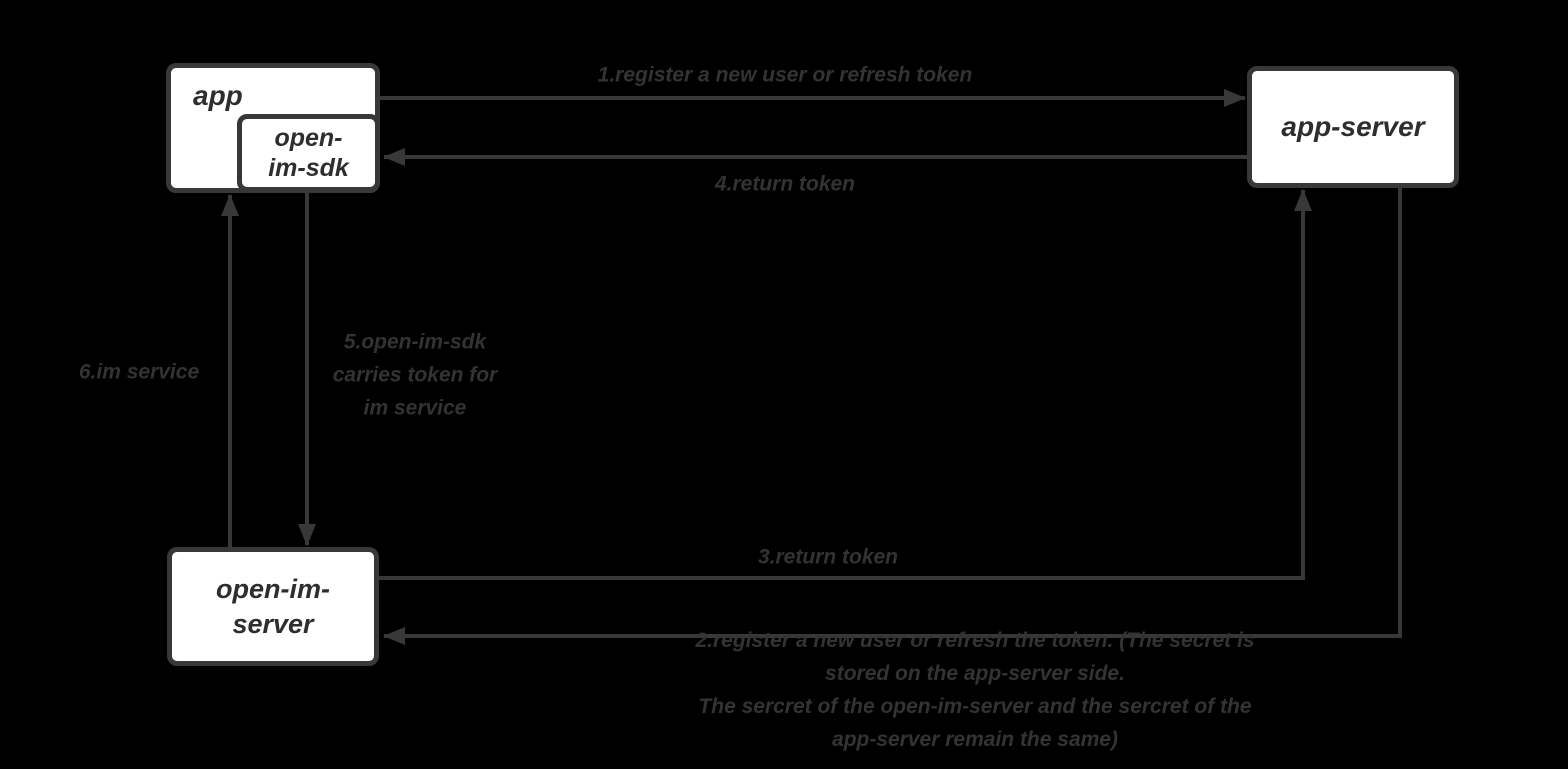 The width and height of the screenshot is (1568, 769). Describe the element at coordinates (785, 75) in the screenshot. I see `edge-label-register-token: 1.register a new user or refresh token` at that location.